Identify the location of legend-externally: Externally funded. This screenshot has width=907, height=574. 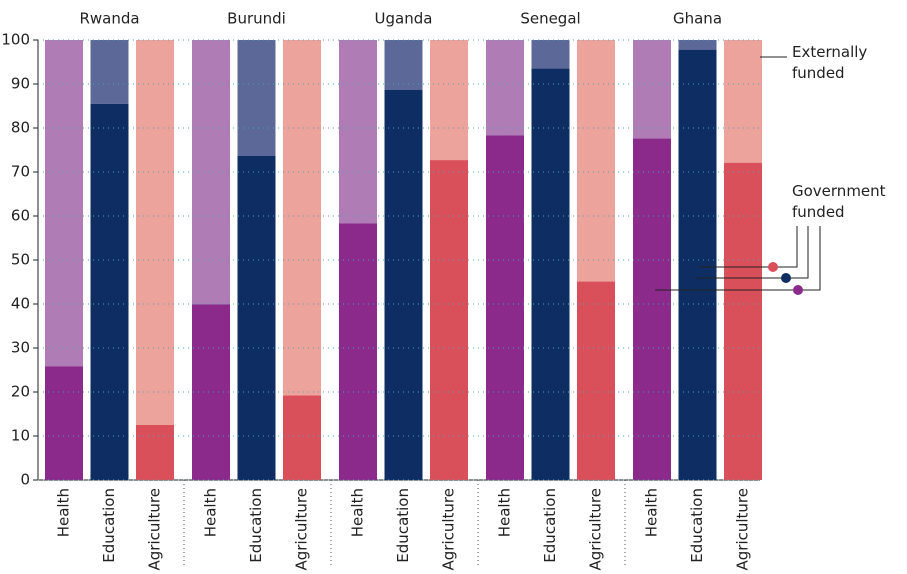
(830, 62).